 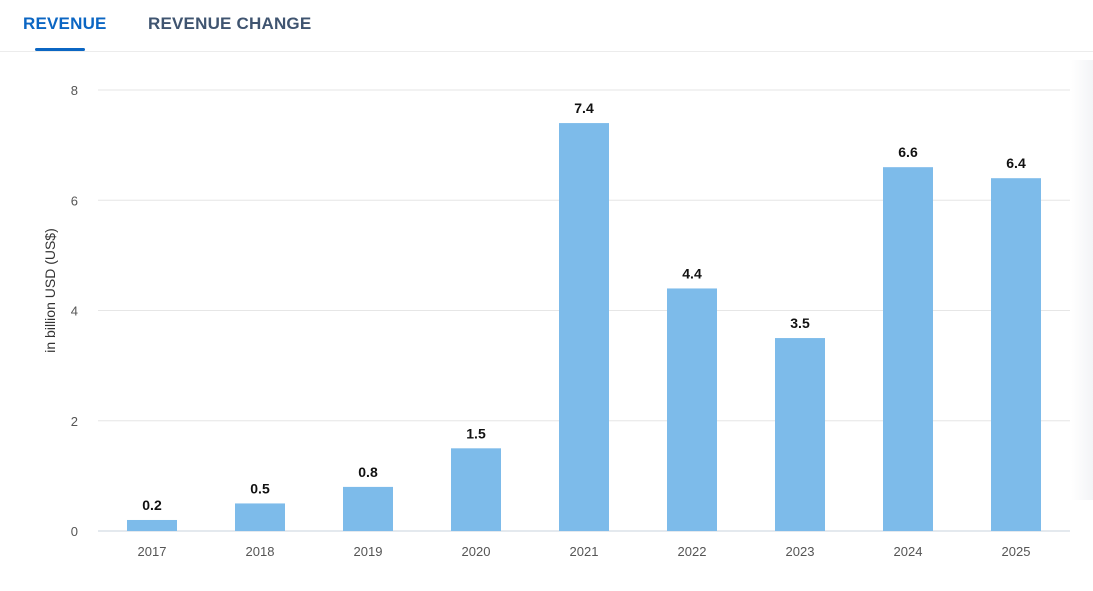 I want to click on bar-2025, so click(x=1016, y=354).